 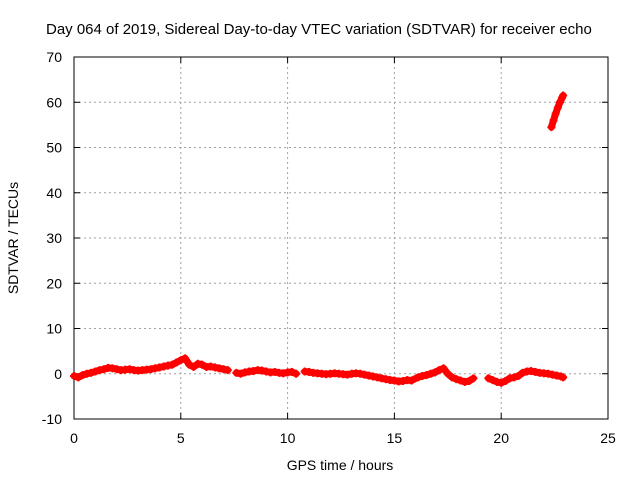 What do you see at coordinates (340, 465) in the screenshot?
I see `x-axis-label: GPS time / hours` at bounding box center [340, 465].